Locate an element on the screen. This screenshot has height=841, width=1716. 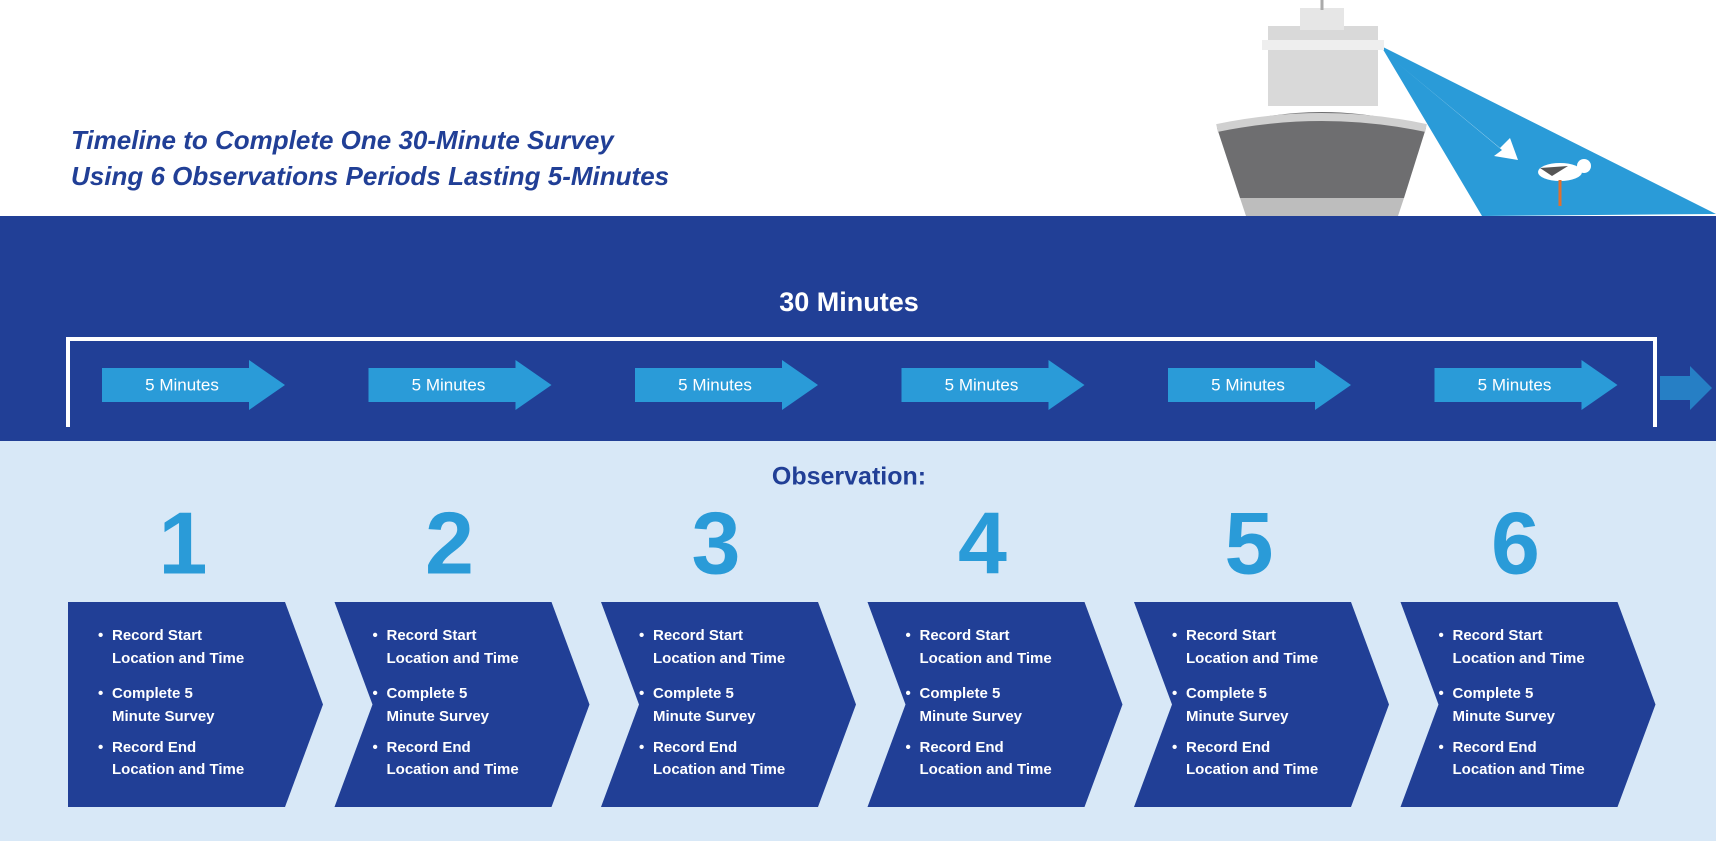
step-number: 1 is located at coordinates (183, 542).